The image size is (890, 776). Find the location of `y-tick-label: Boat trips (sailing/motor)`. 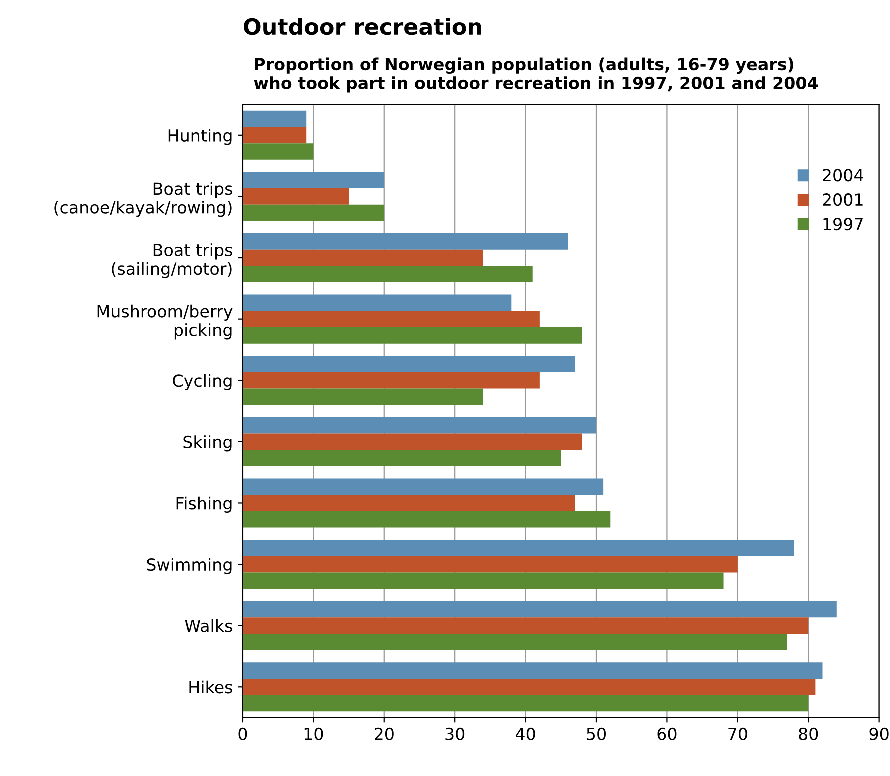

y-tick-label: Boat trips (sailing/motor) is located at coordinates (172, 261).